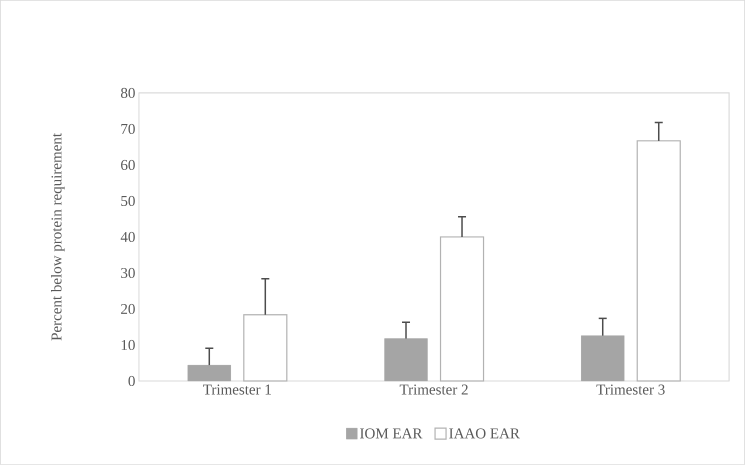 The height and width of the screenshot is (465, 745). What do you see at coordinates (58, 237) in the screenshot?
I see `y-axis-title: Percent below protein requirement` at bounding box center [58, 237].